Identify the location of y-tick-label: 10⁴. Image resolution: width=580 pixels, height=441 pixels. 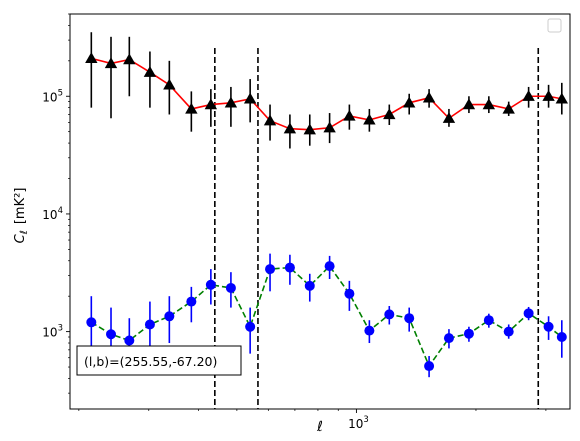
(52, 214).